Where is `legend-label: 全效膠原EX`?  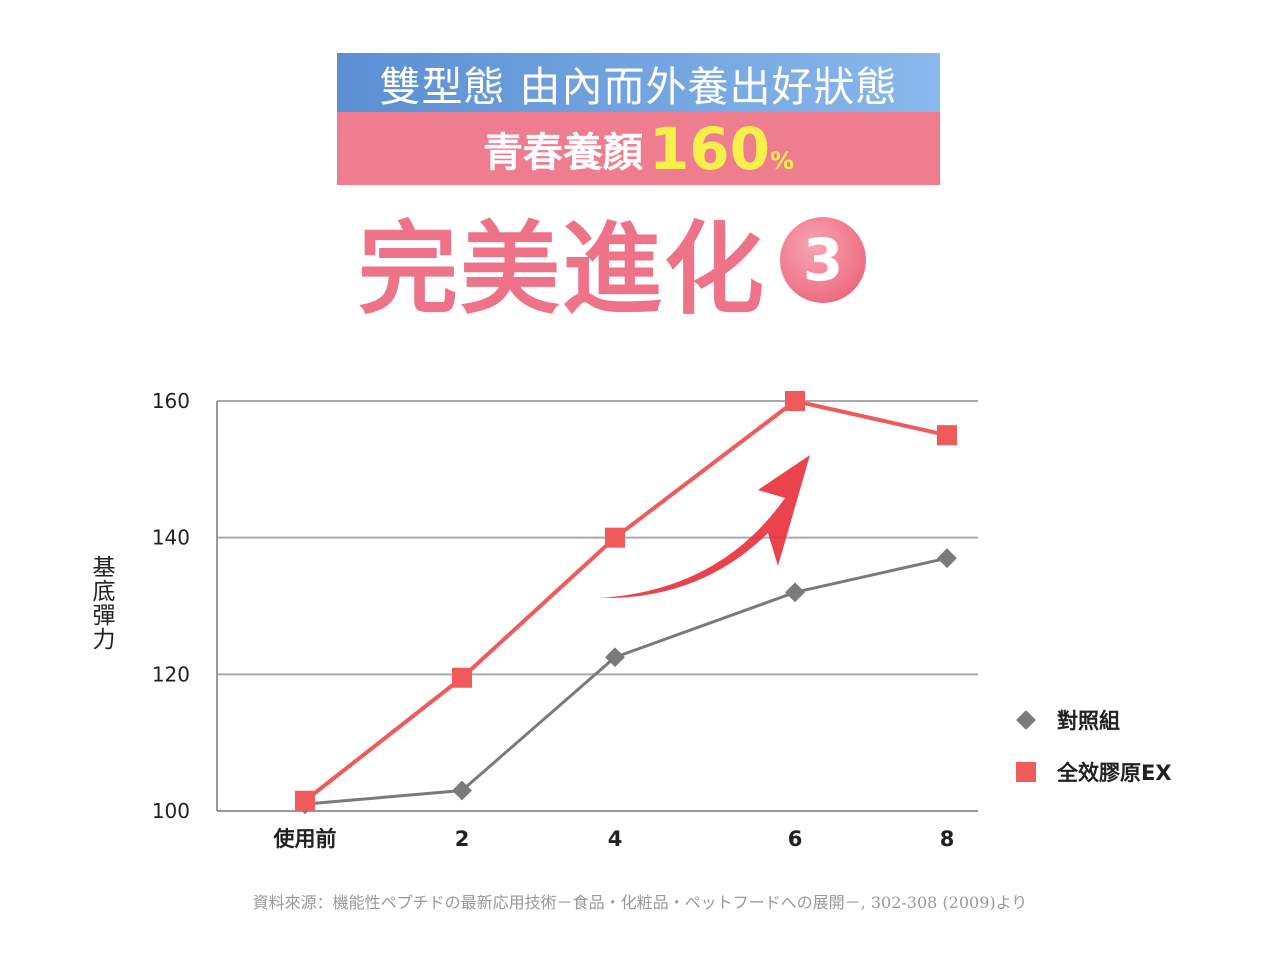 legend-label: 全效膠原EX is located at coordinates (1114, 773).